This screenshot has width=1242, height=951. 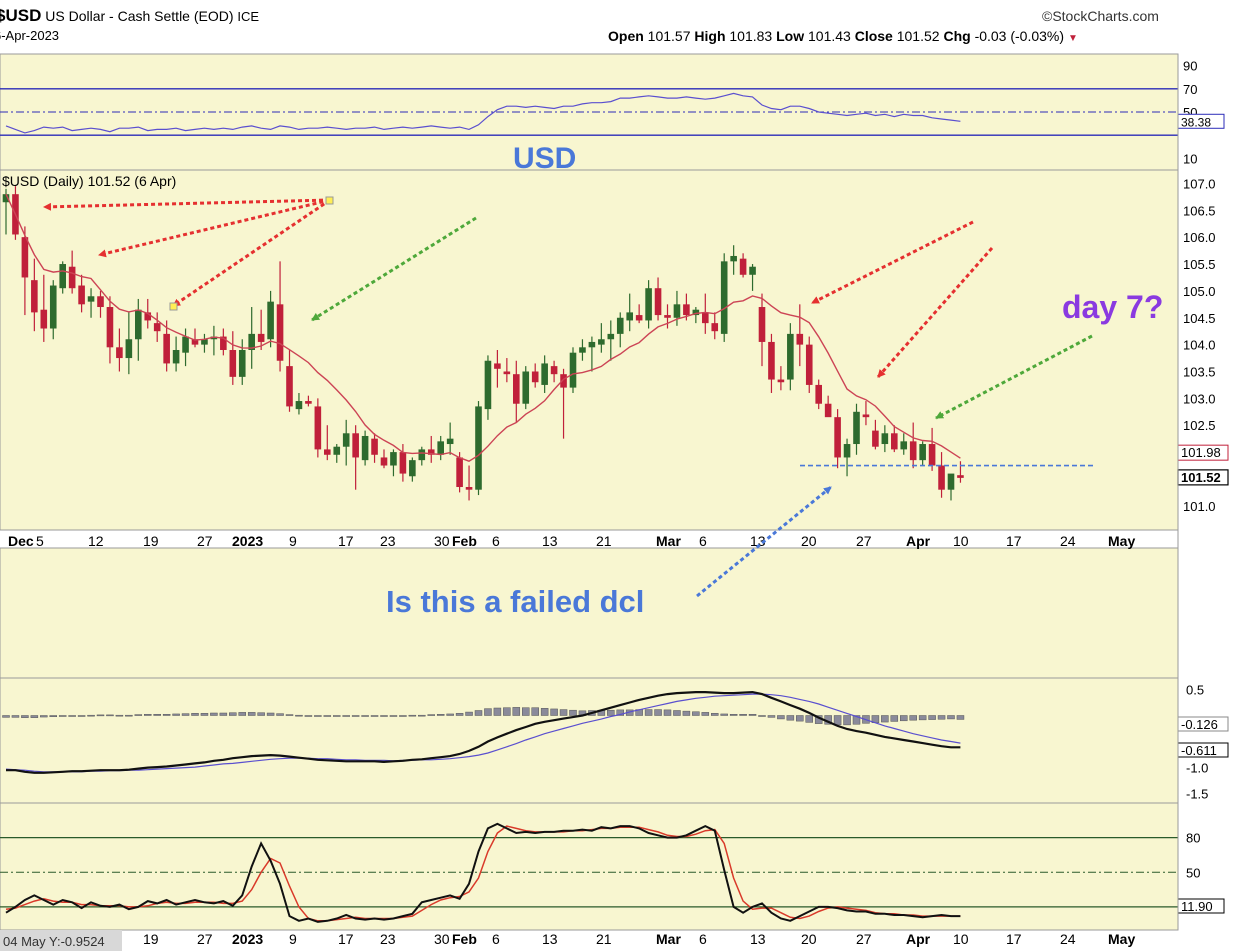 I want to click on macd-tick-label: -1.5, so click(x=1197, y=794).